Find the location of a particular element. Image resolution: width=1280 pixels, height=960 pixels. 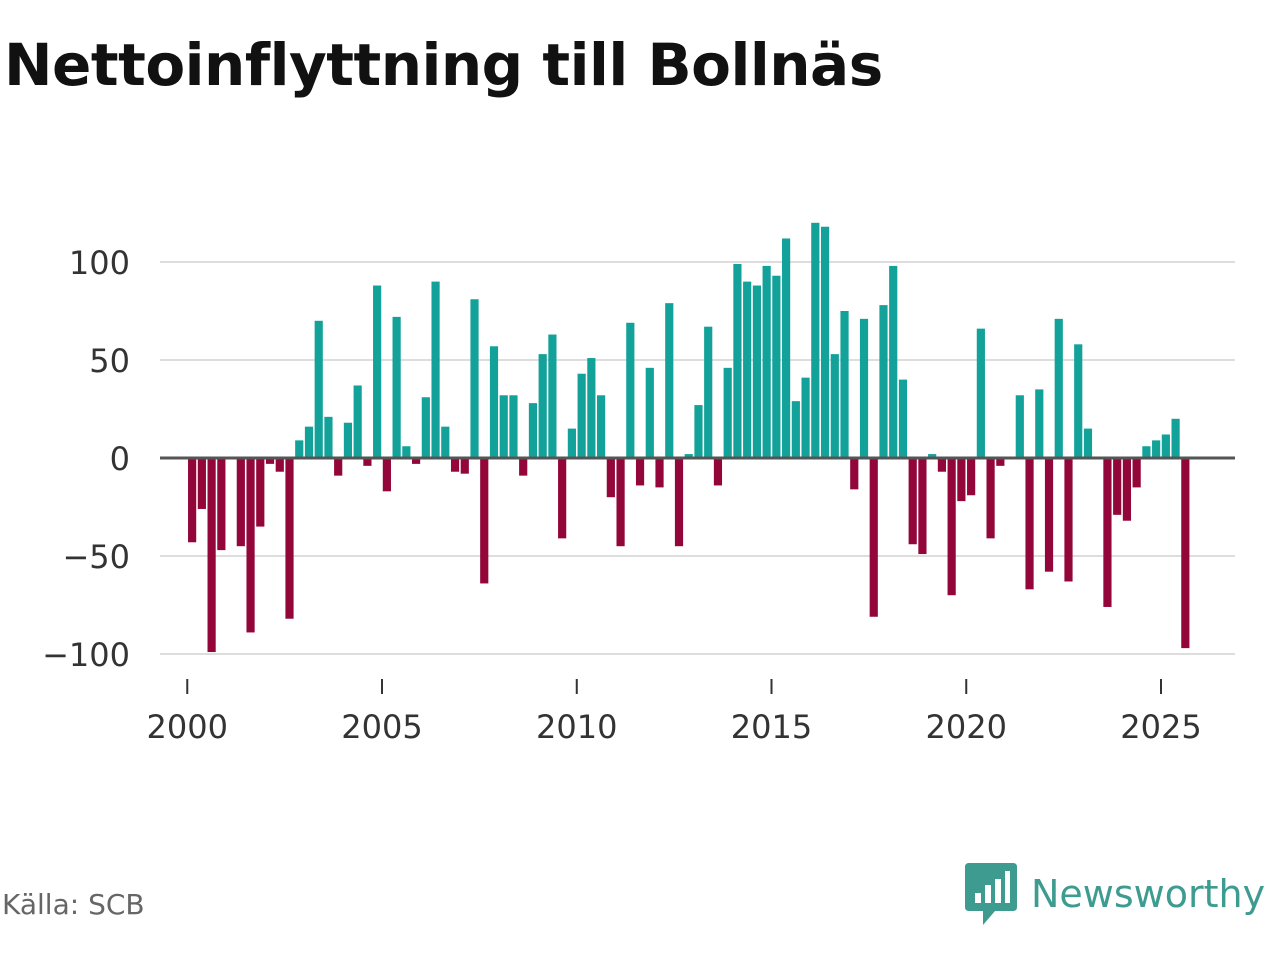

y-tick-label: 50 is located at coordinates (109, 361).